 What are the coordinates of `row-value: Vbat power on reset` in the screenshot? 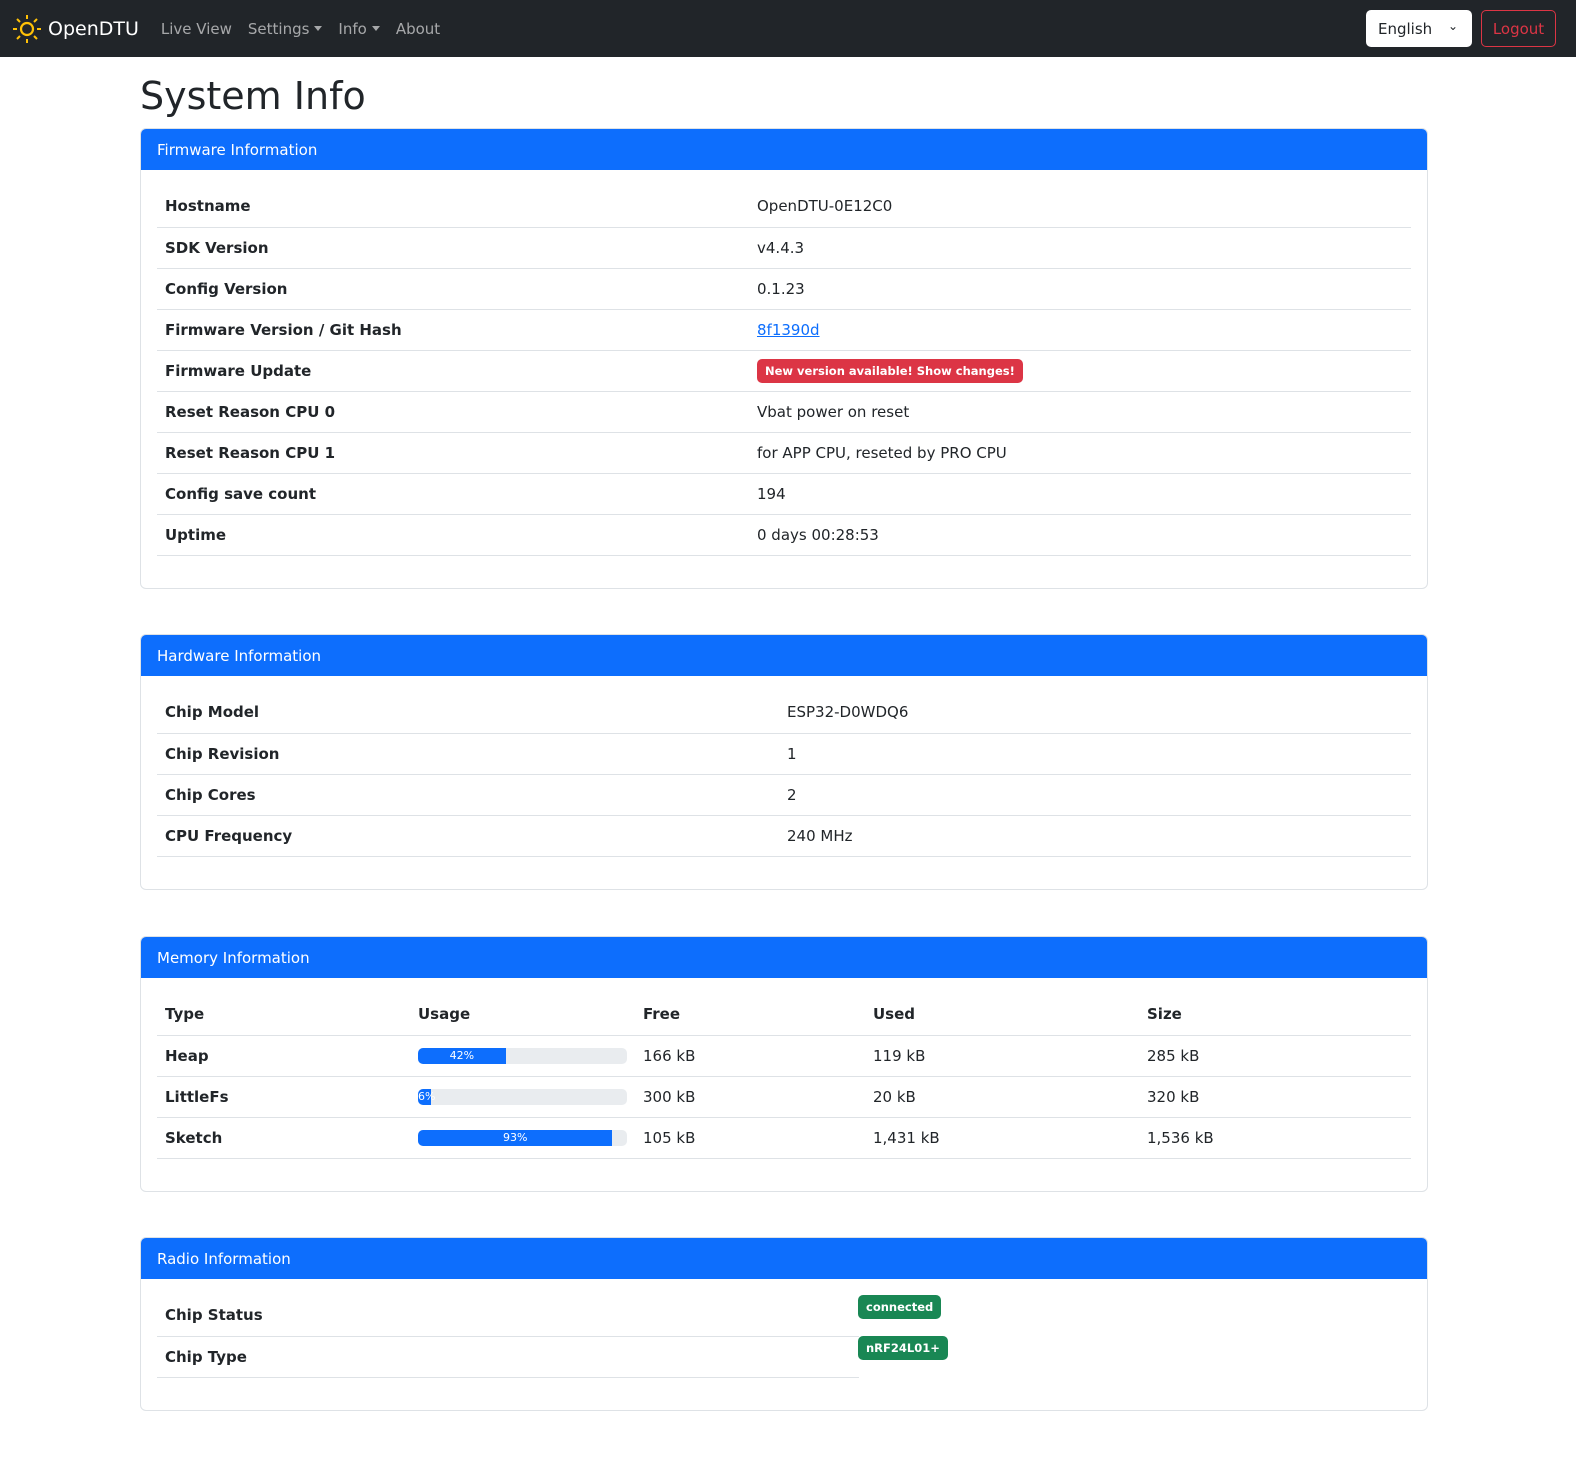 It's located at (1080, 412).